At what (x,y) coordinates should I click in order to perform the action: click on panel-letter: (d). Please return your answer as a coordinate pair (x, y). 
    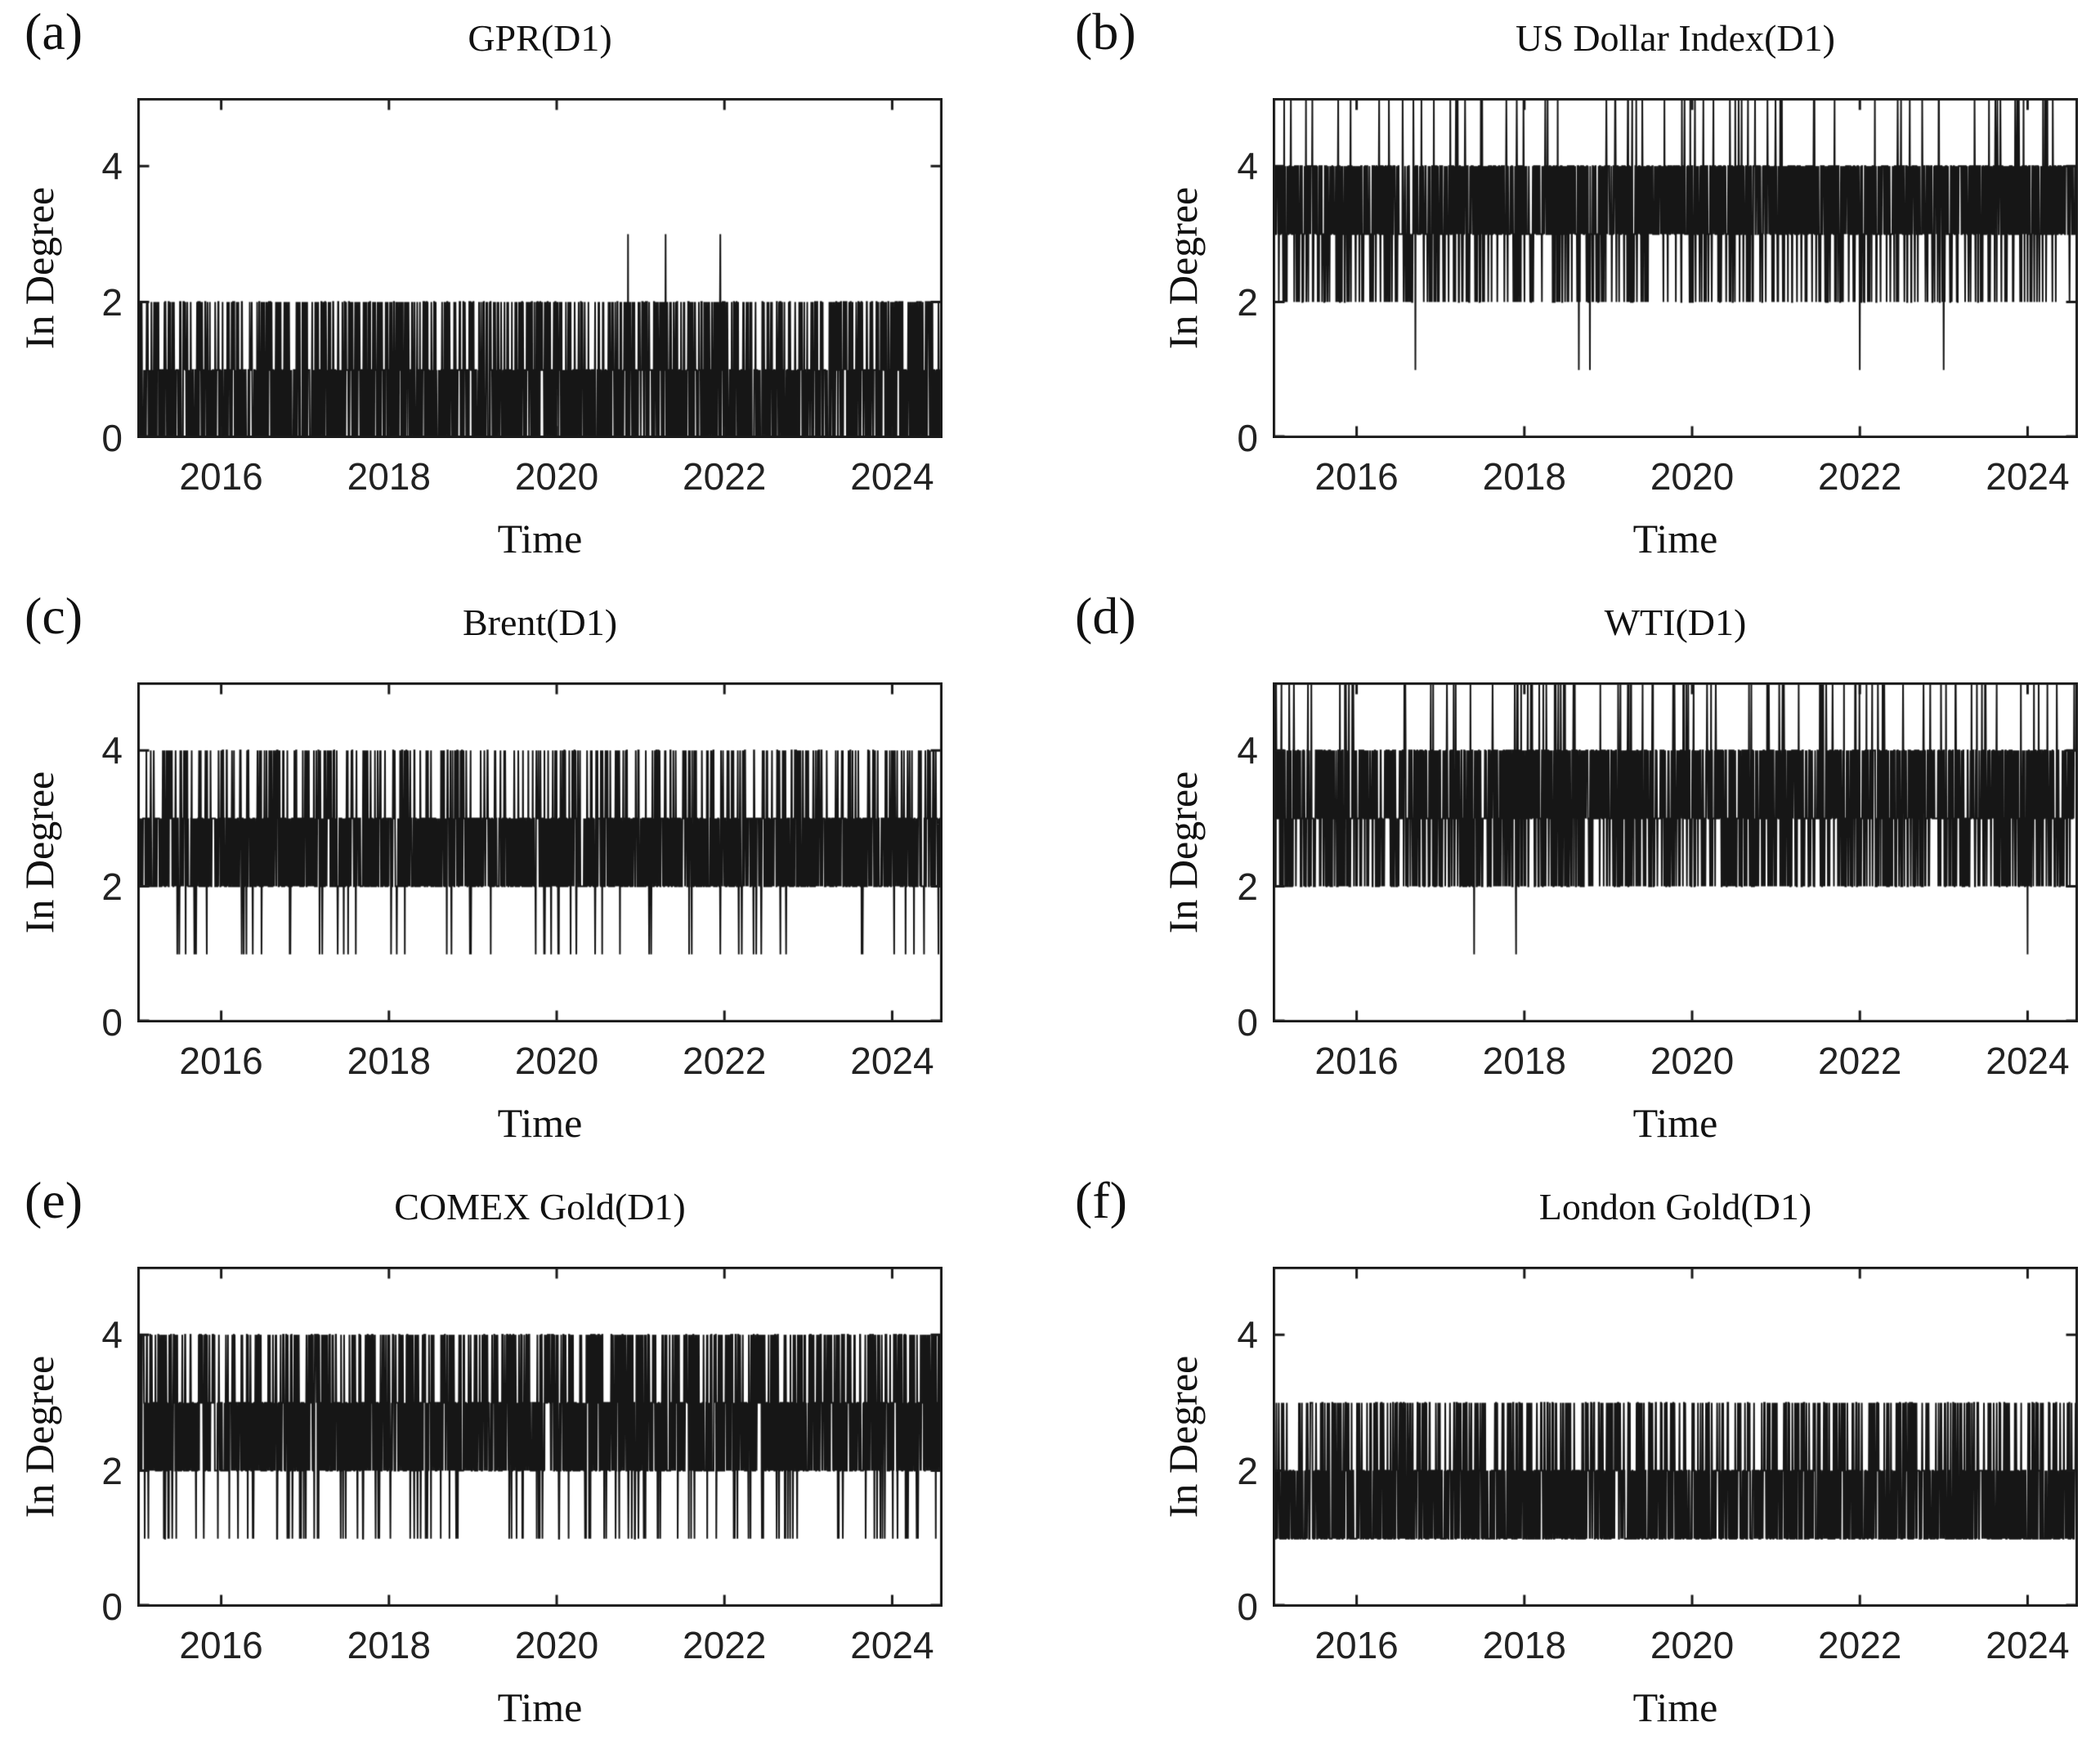
    Looking at the image, I should click on (1105, 616).